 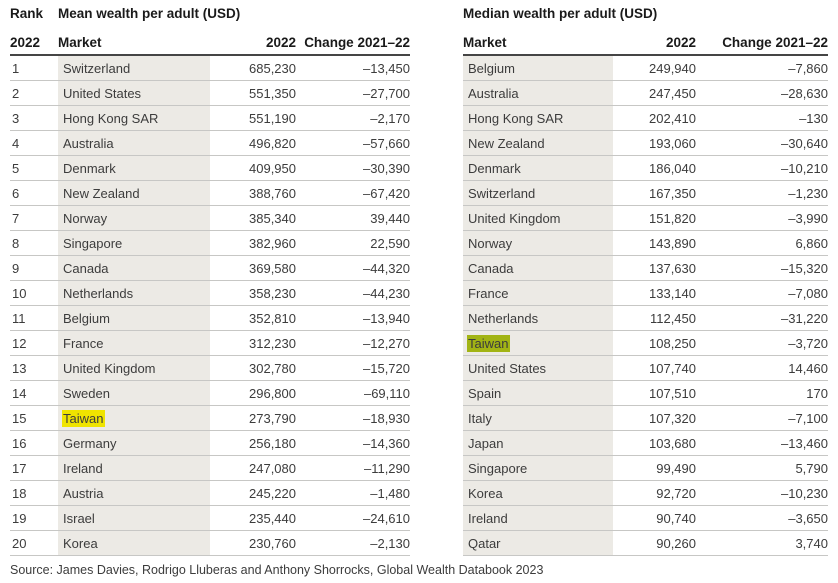 What do you see at coordinates (210, 493) in the screenshot?
I see `table-row: 18 Austria 245,220 –1,480` at bounding box center [210, 493].